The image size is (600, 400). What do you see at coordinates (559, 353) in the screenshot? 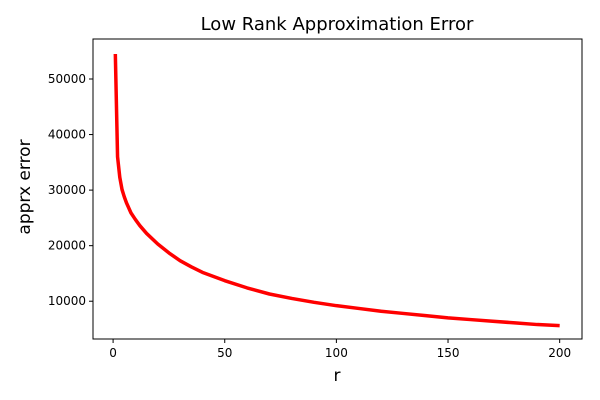
I see `x-tick-label: 200` at bounding box center [559, 353].